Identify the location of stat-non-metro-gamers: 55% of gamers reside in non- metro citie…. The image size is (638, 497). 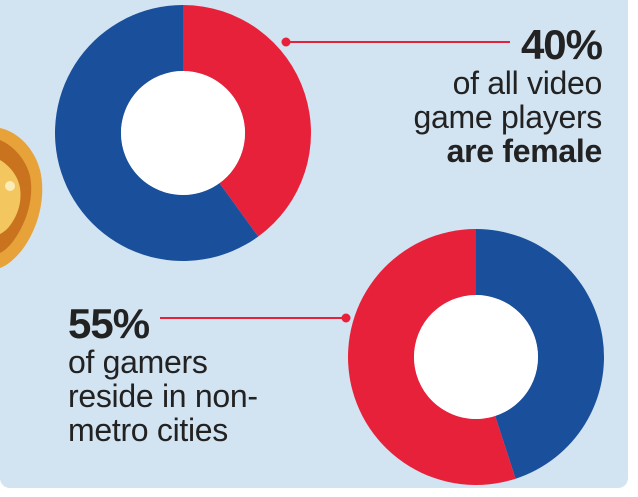
(198, 374).